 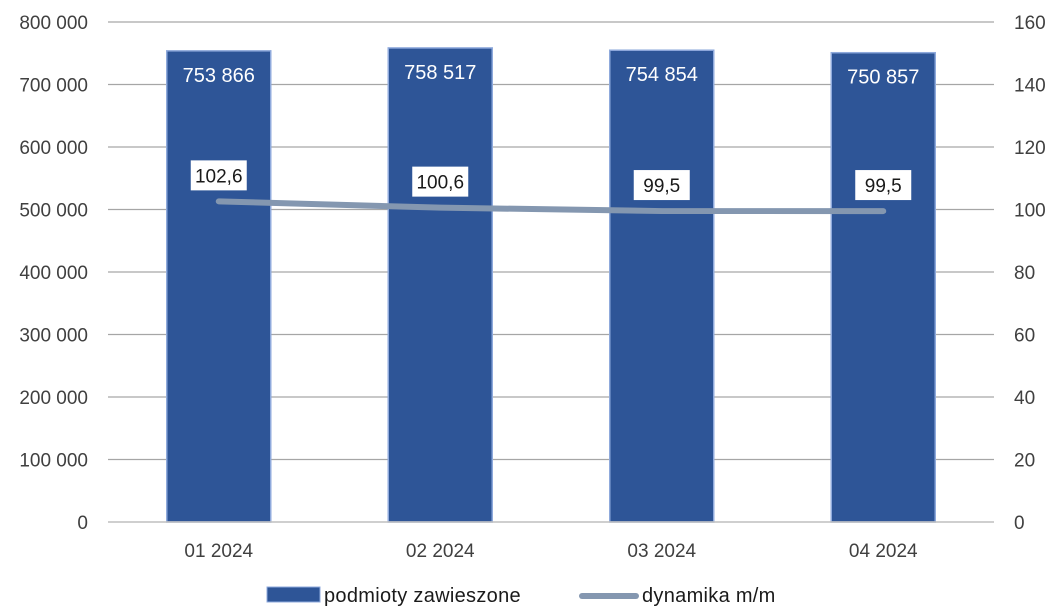 What do you see at coordinates (1024, 461) in the screenshot?
I see `y-right-tick-label: 20` at bounding box center [1024, 461].